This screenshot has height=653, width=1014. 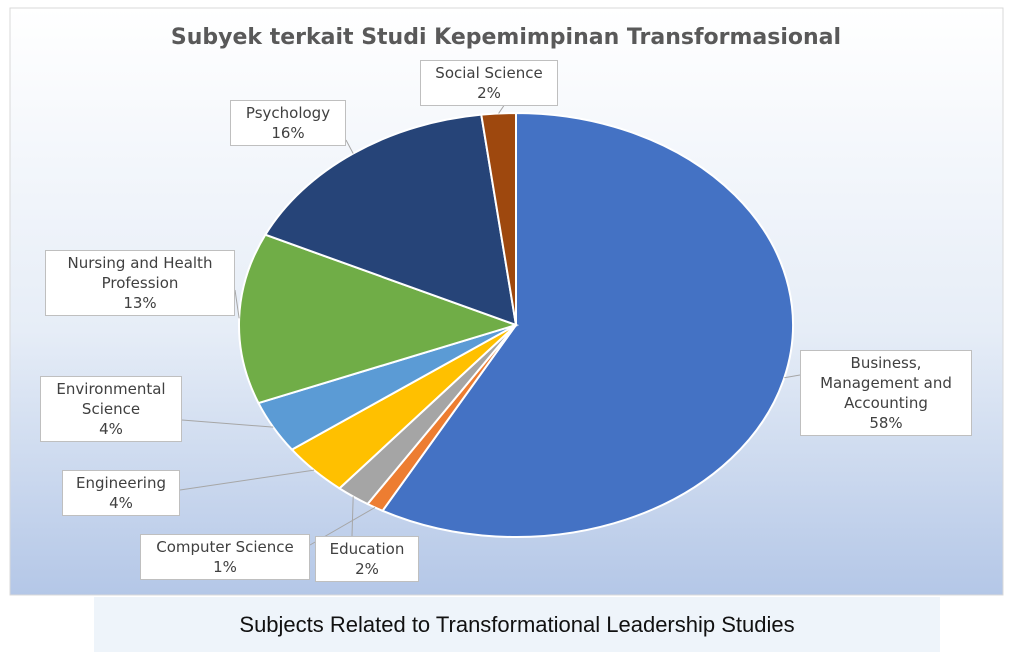 I want to click on label-category: Nursing and Health Profession, so click(x=140, y=273).